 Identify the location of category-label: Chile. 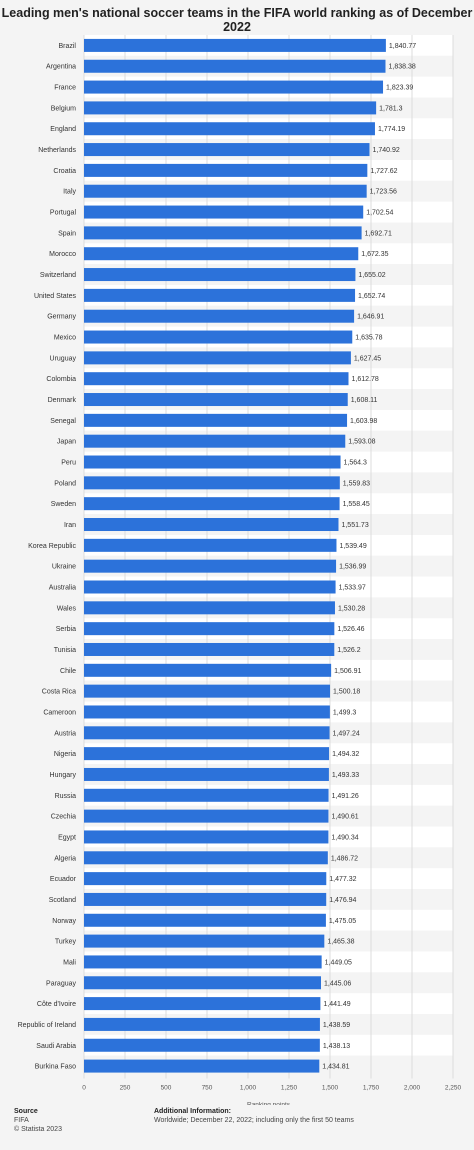
(68, 671).